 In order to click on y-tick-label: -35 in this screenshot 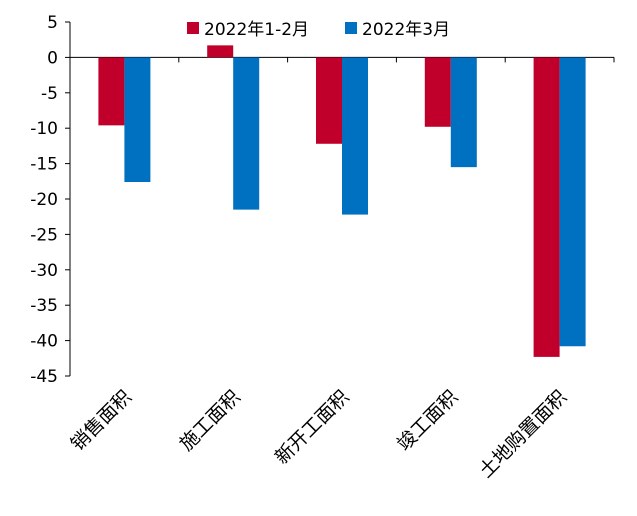, I will do `click(44, 306)`.